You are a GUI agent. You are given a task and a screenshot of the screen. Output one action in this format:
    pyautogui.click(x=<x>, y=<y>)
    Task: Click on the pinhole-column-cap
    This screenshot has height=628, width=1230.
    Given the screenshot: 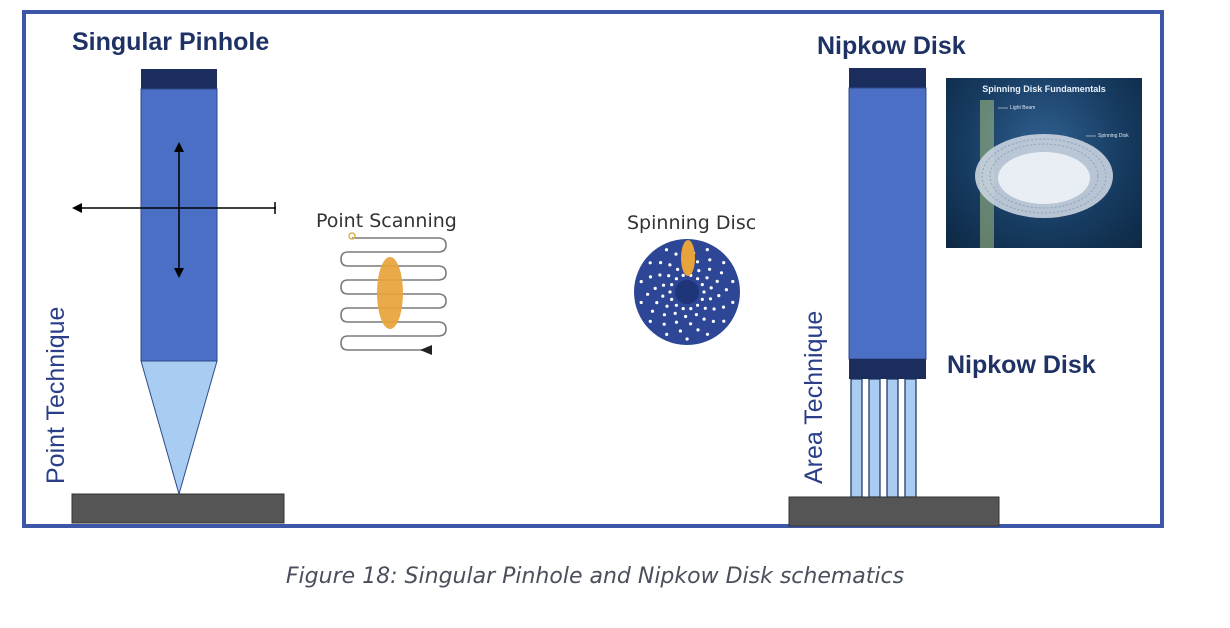 What is the action you would take?
    pyautogui.click(x=179, y=79)
    